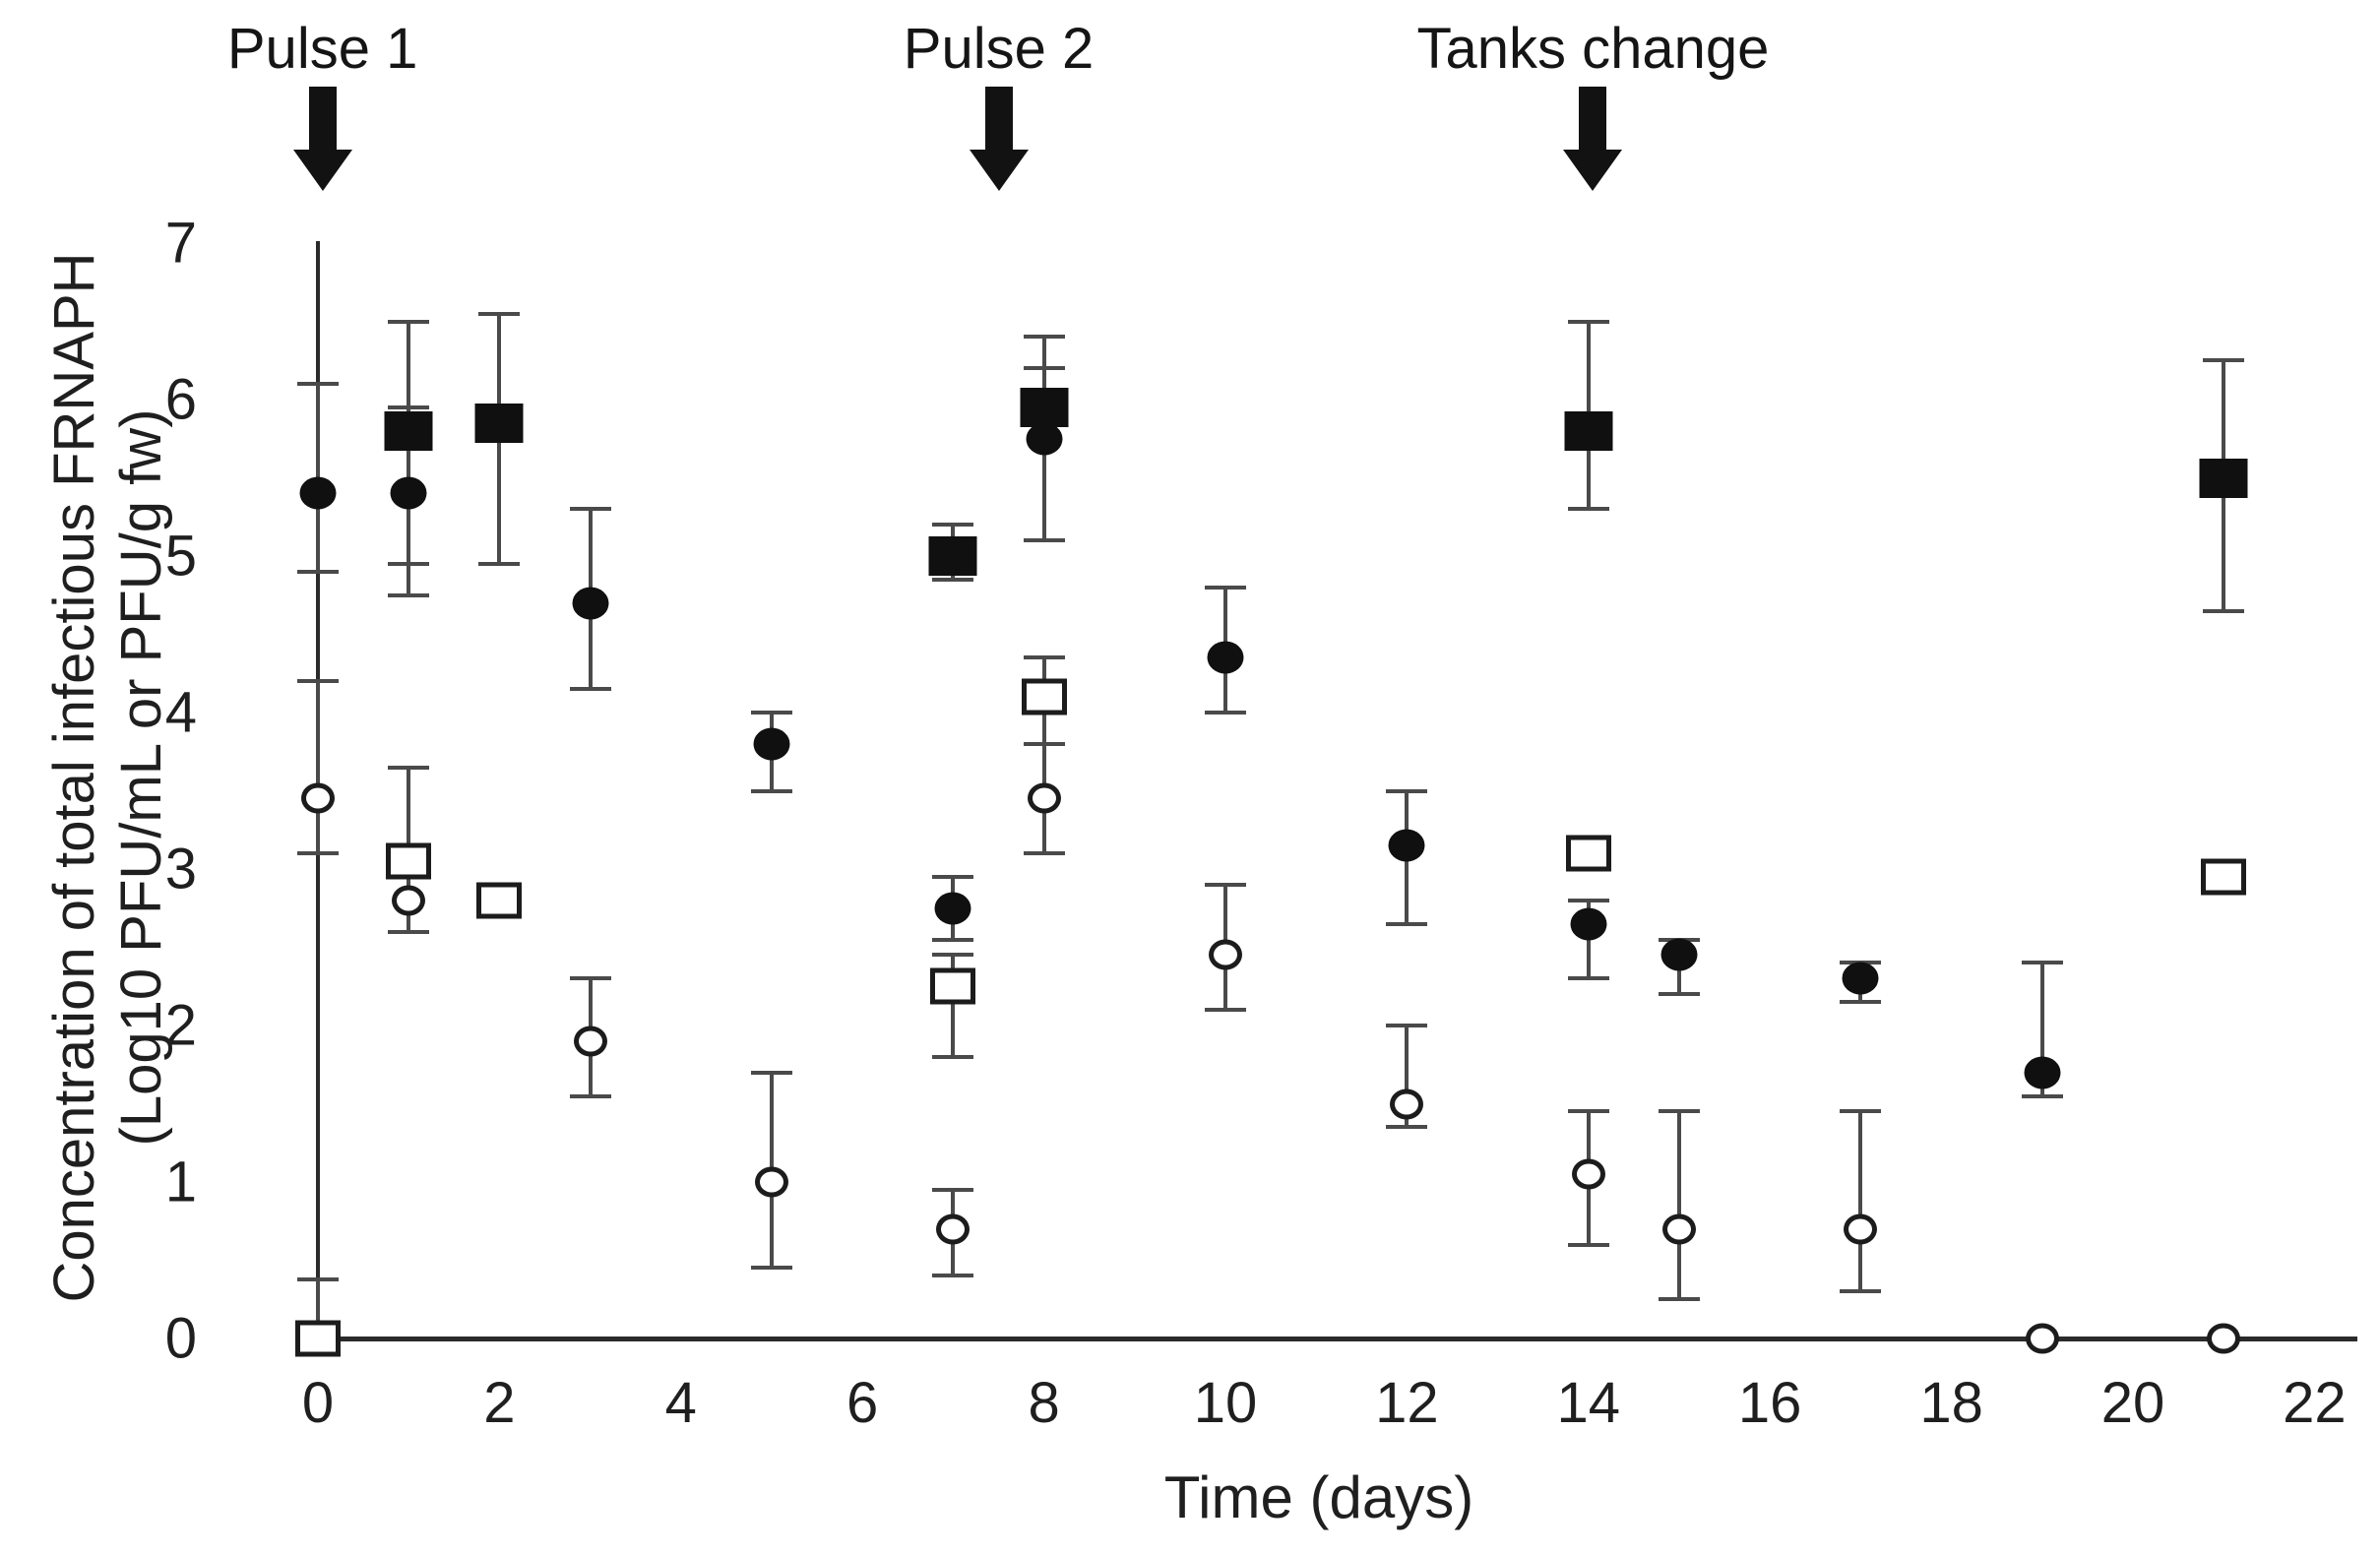 Image resolution: width=2380 pixels, height=1555 pixels. Describe the element at coordinates (2132, 1403) in the screenshot. I see `x-tick-label-20: 20` at that location.